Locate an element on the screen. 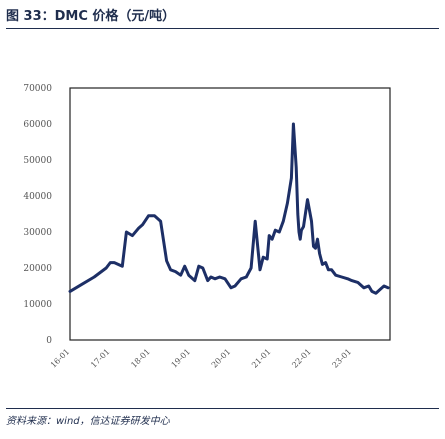 The image size is (445, 439). x-tick-label: 23-01 is located at coordinates (342, 358).